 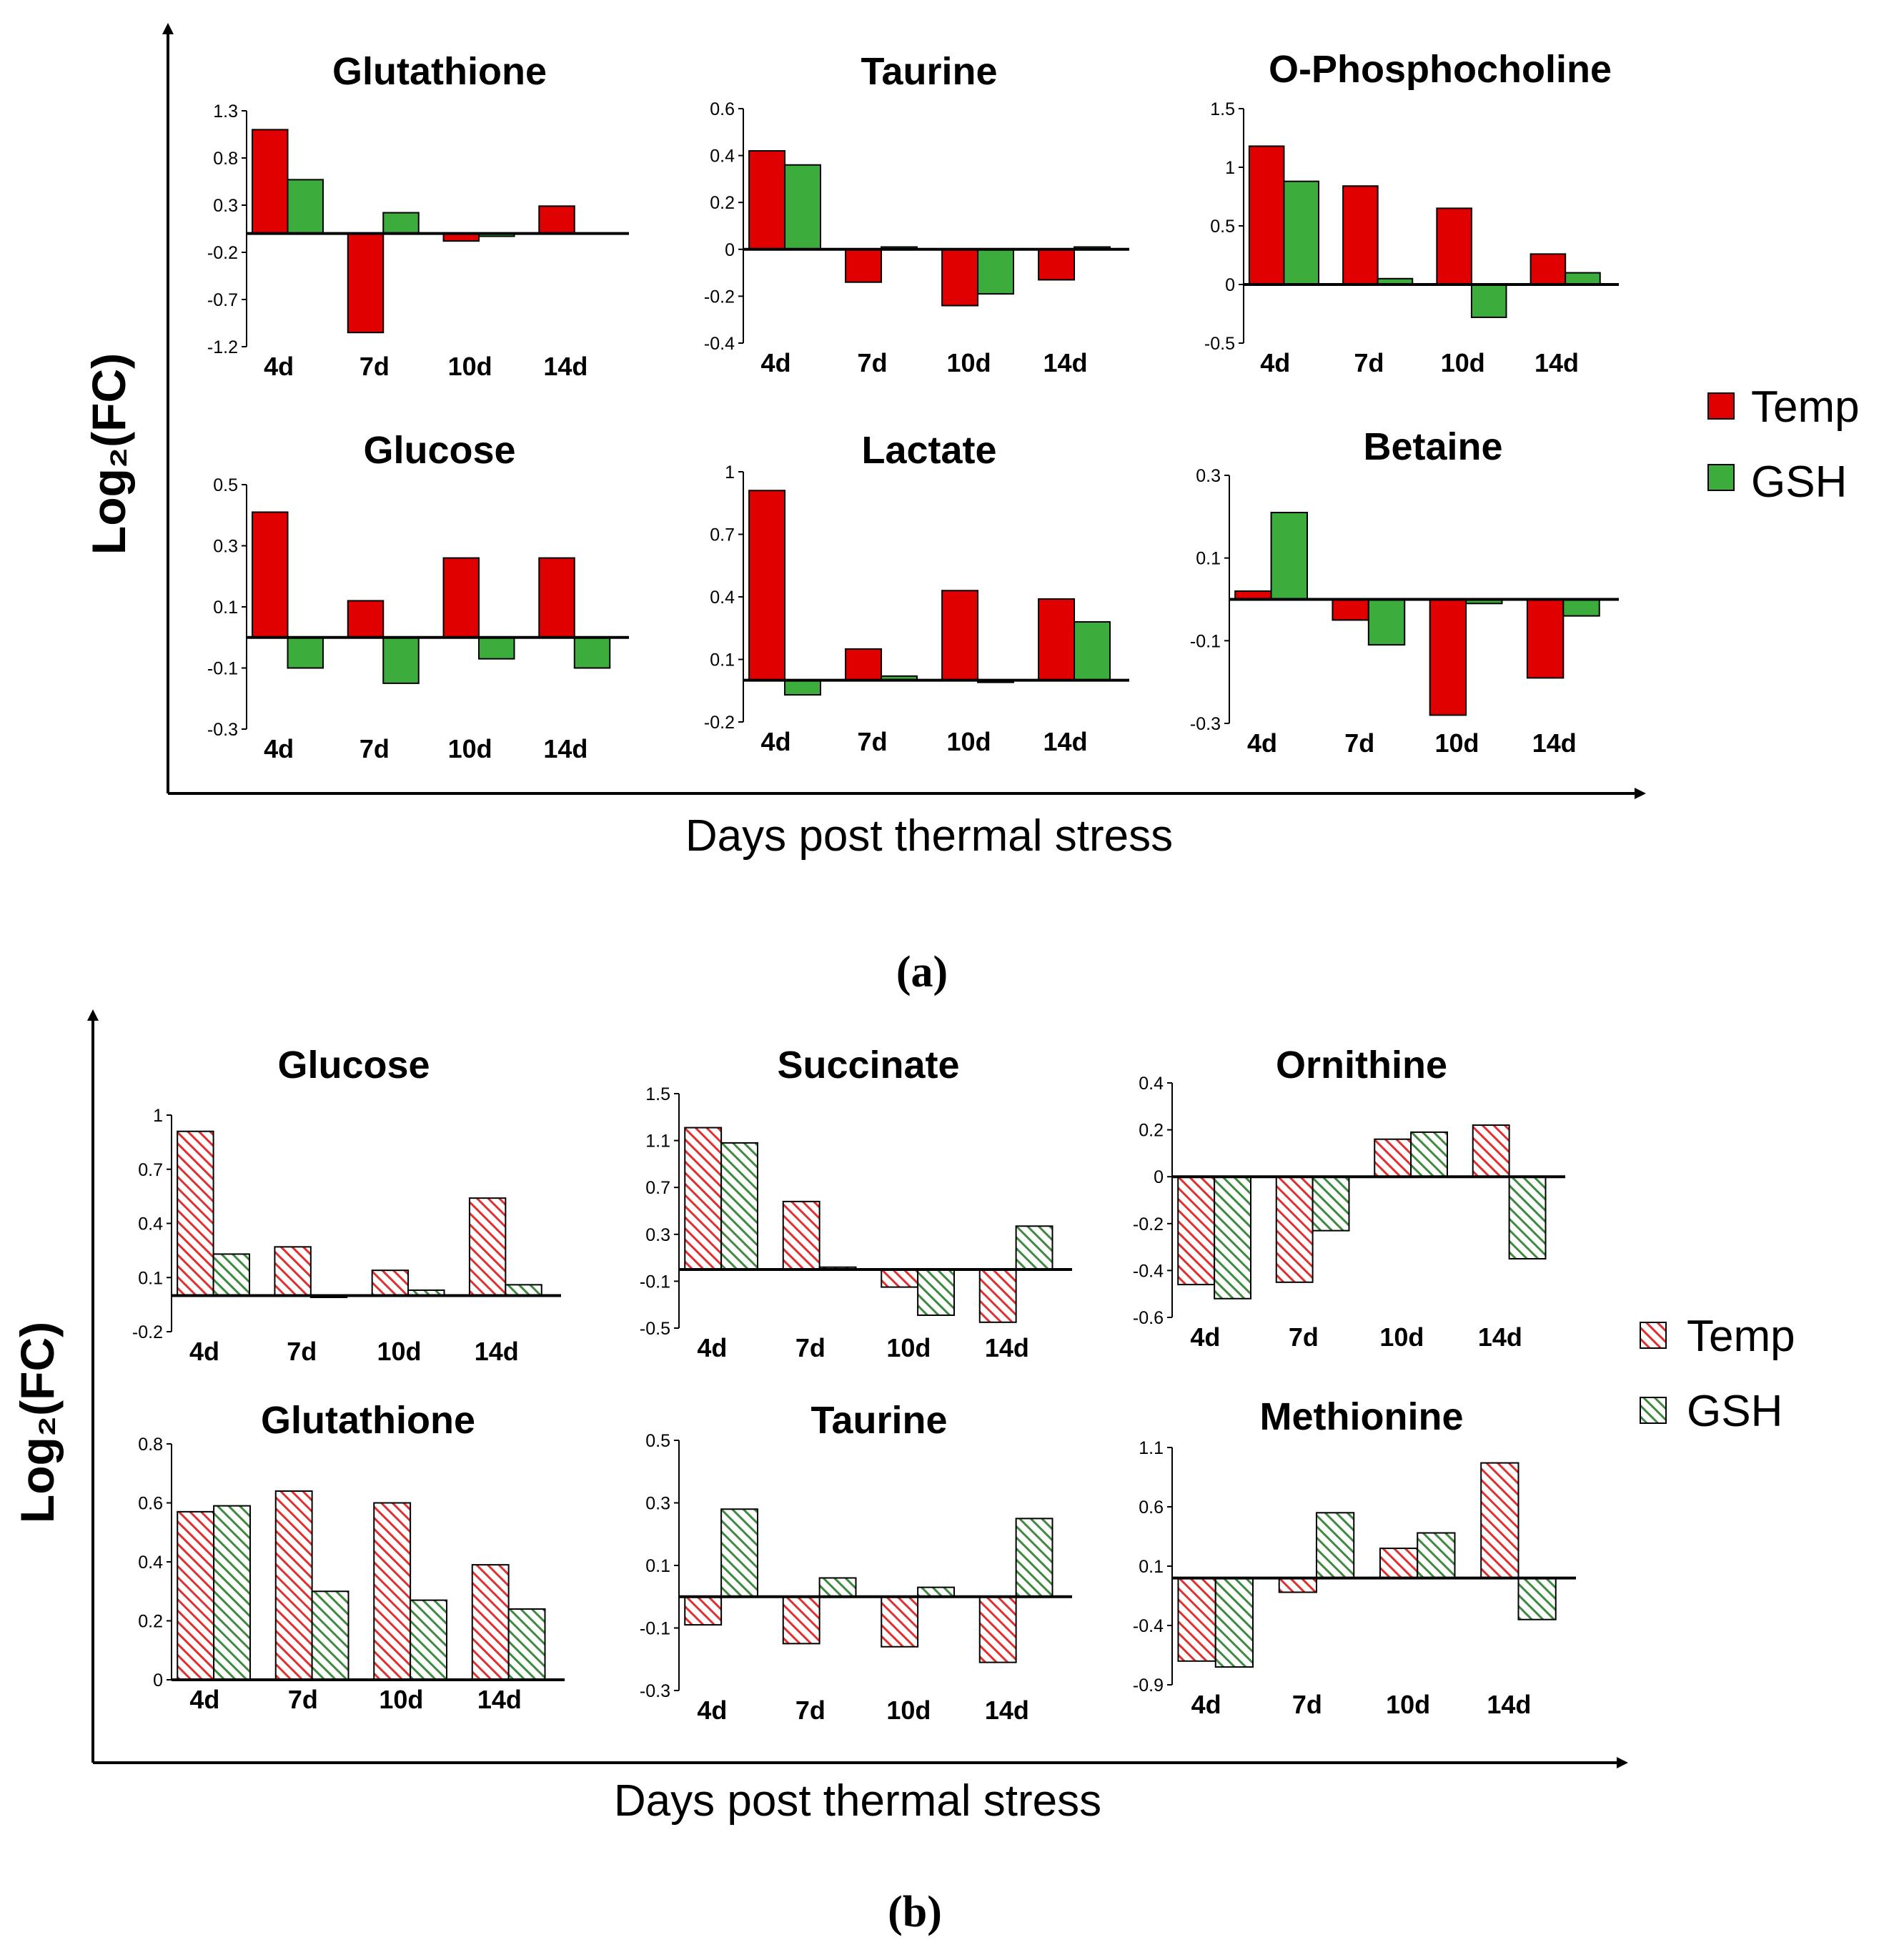 What do you see at coordinates (722, 535) in the screenshot?
I see `y-tick-label: 0.7` at bounding box center [722, 535].